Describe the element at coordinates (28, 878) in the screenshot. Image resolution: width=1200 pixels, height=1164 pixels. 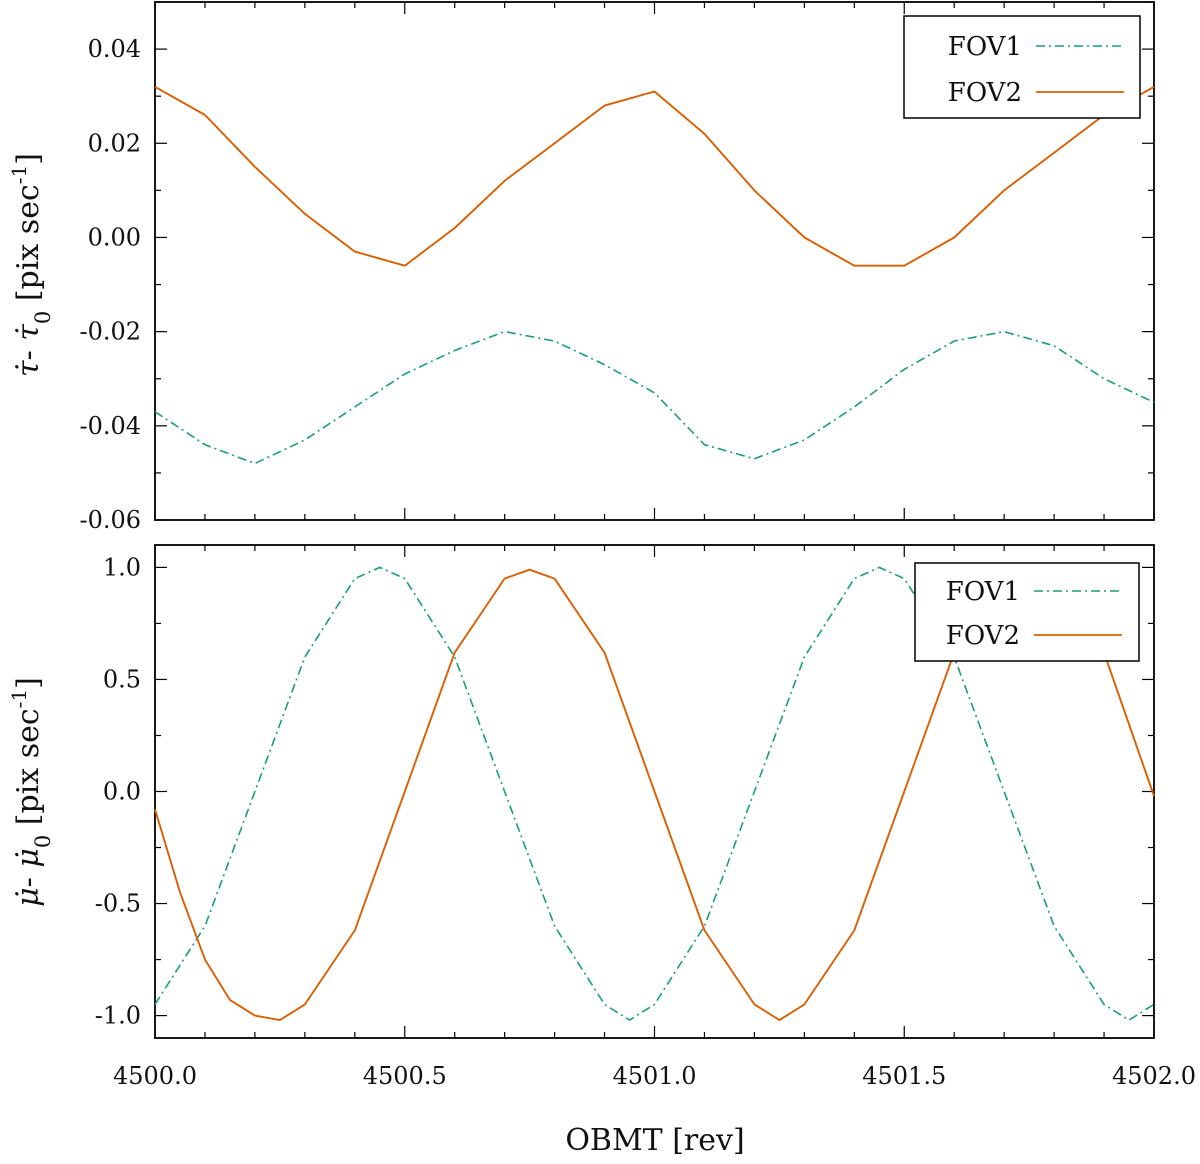
I see `bottom-ylabel-dash: -` at that location.